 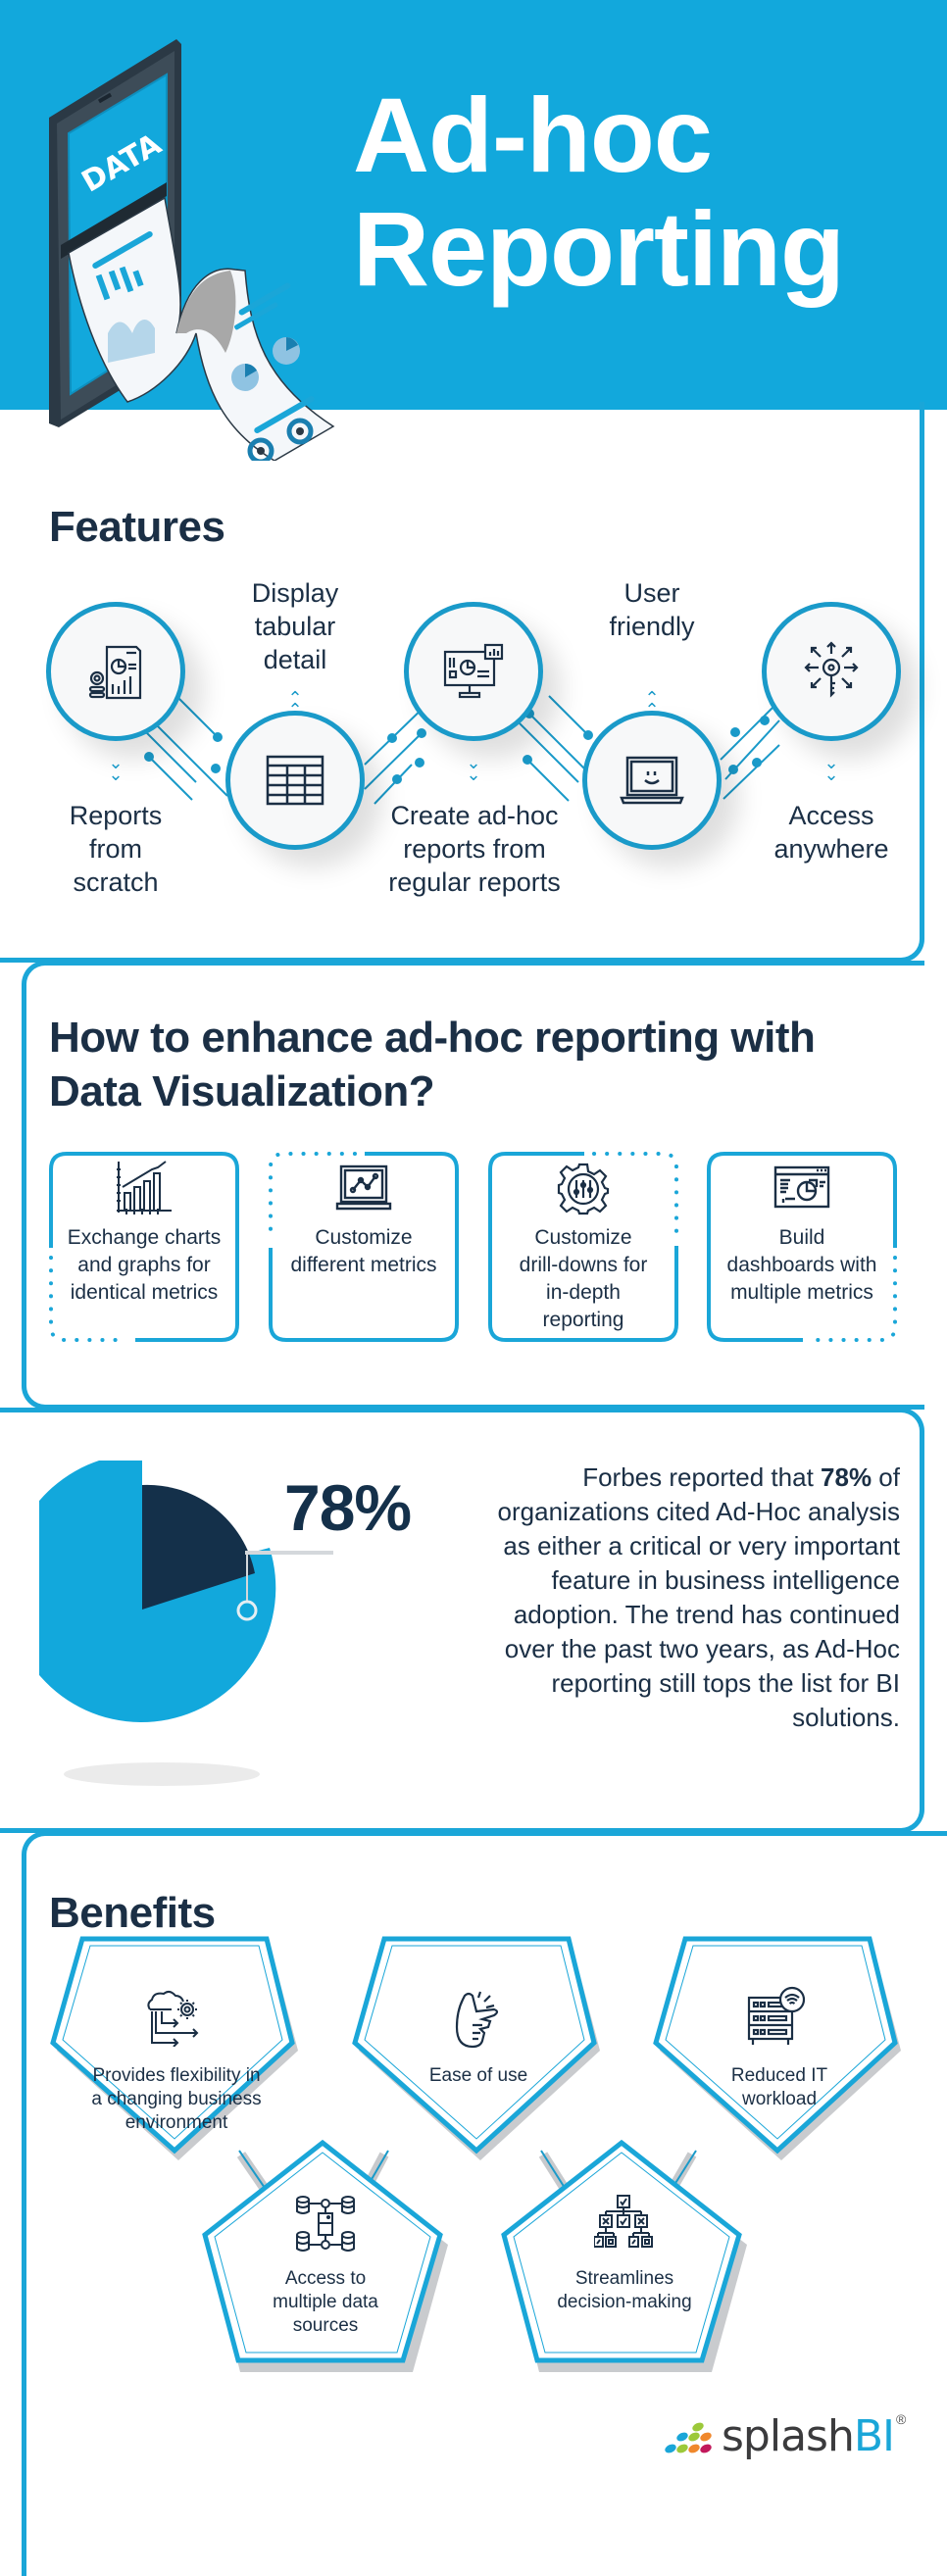 I want to click on report-document-chart-icon, so click(x=115, y=672).